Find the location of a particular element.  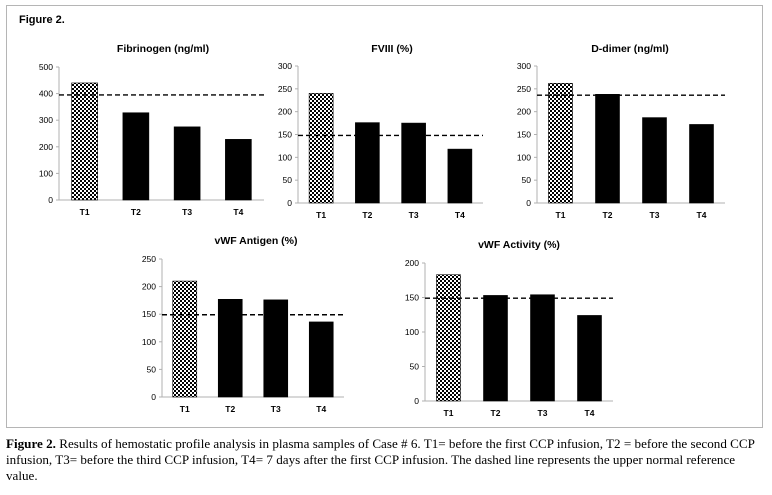

y-tick-label: 400 is located at coordinates (46, 94).